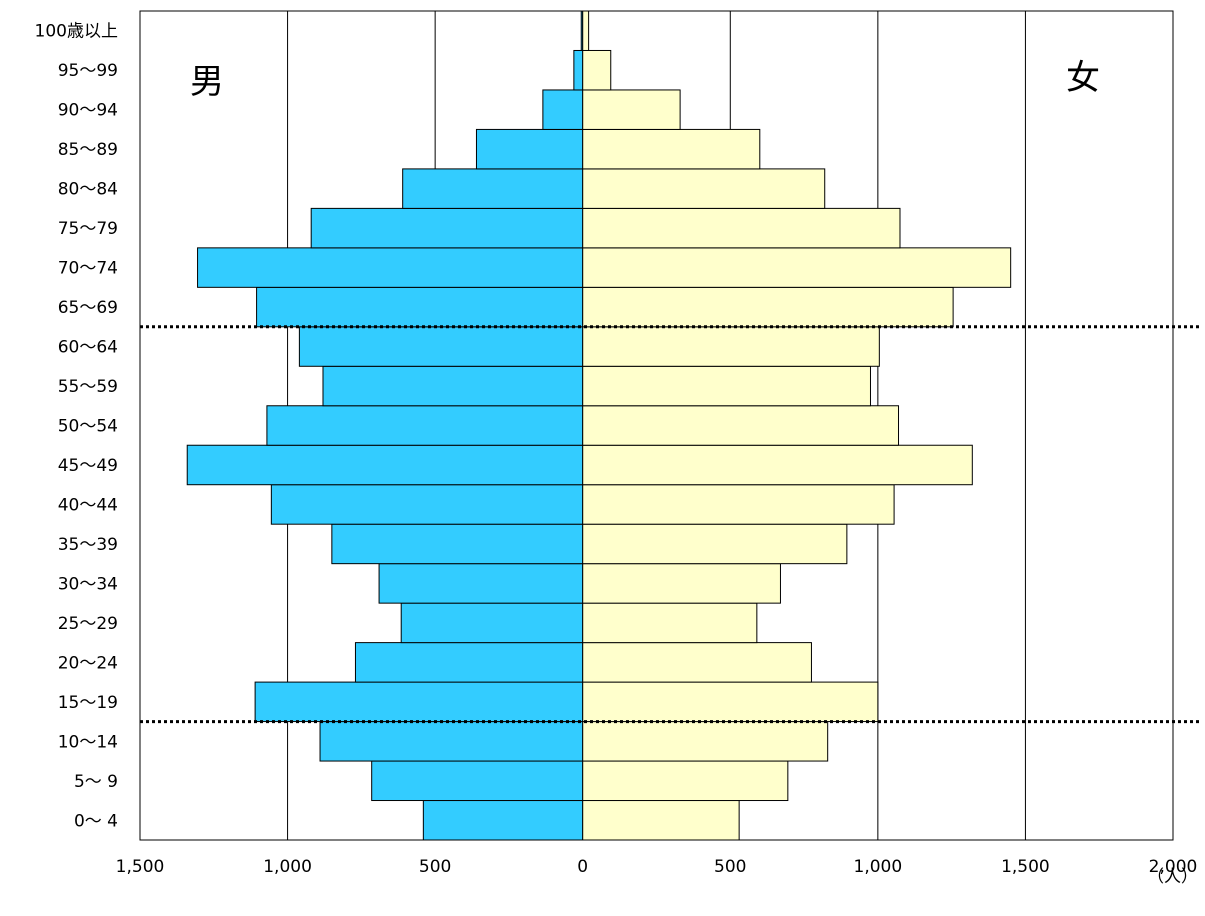 This screenshot has height=916, width=1205. I want to click on female-label: 女, so click(1083, 78).